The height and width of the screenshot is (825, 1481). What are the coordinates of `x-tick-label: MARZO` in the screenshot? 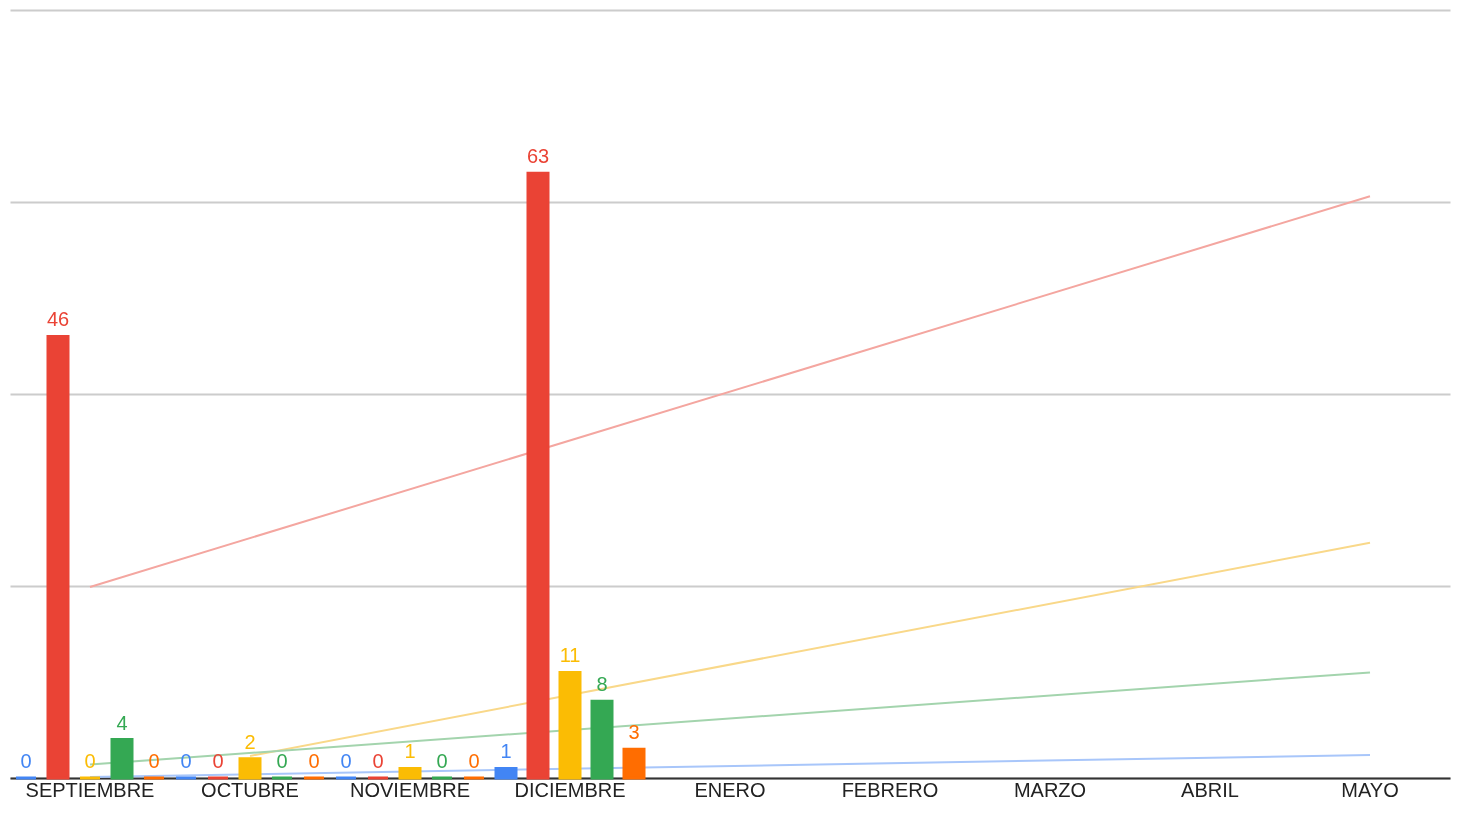 It's located at (1050, 789).